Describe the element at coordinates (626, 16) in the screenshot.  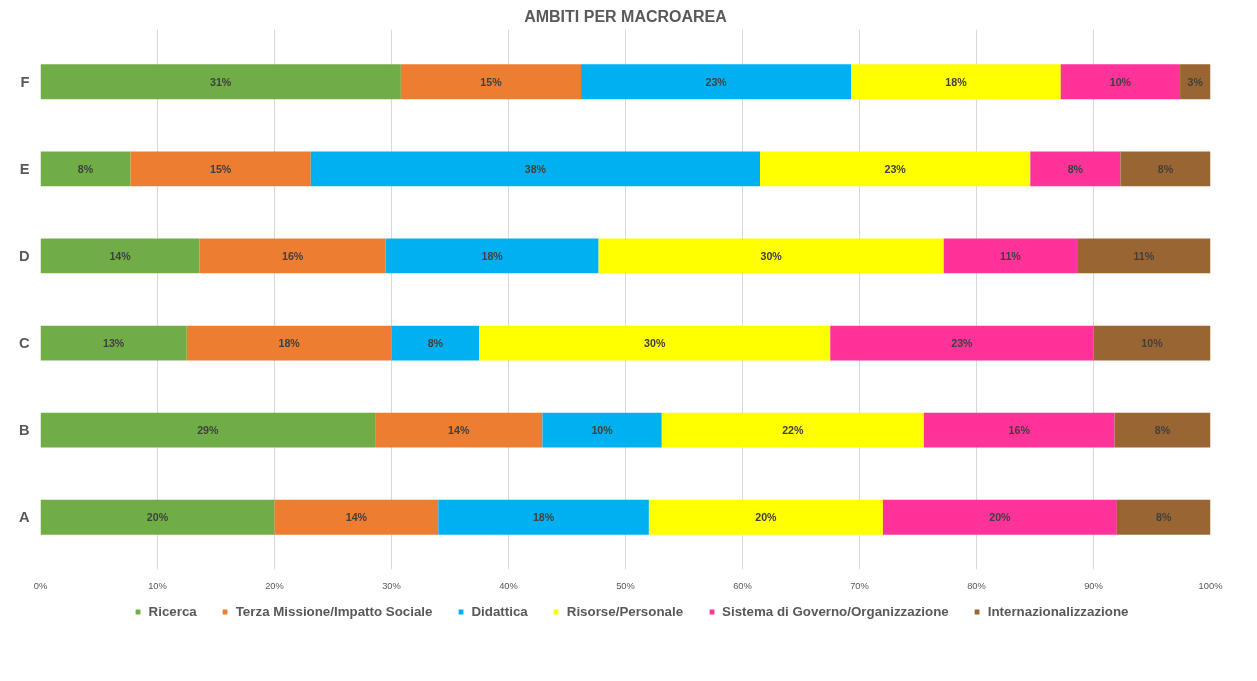
I see `chart-title: AMBITI PER MACROAREA` at that location.